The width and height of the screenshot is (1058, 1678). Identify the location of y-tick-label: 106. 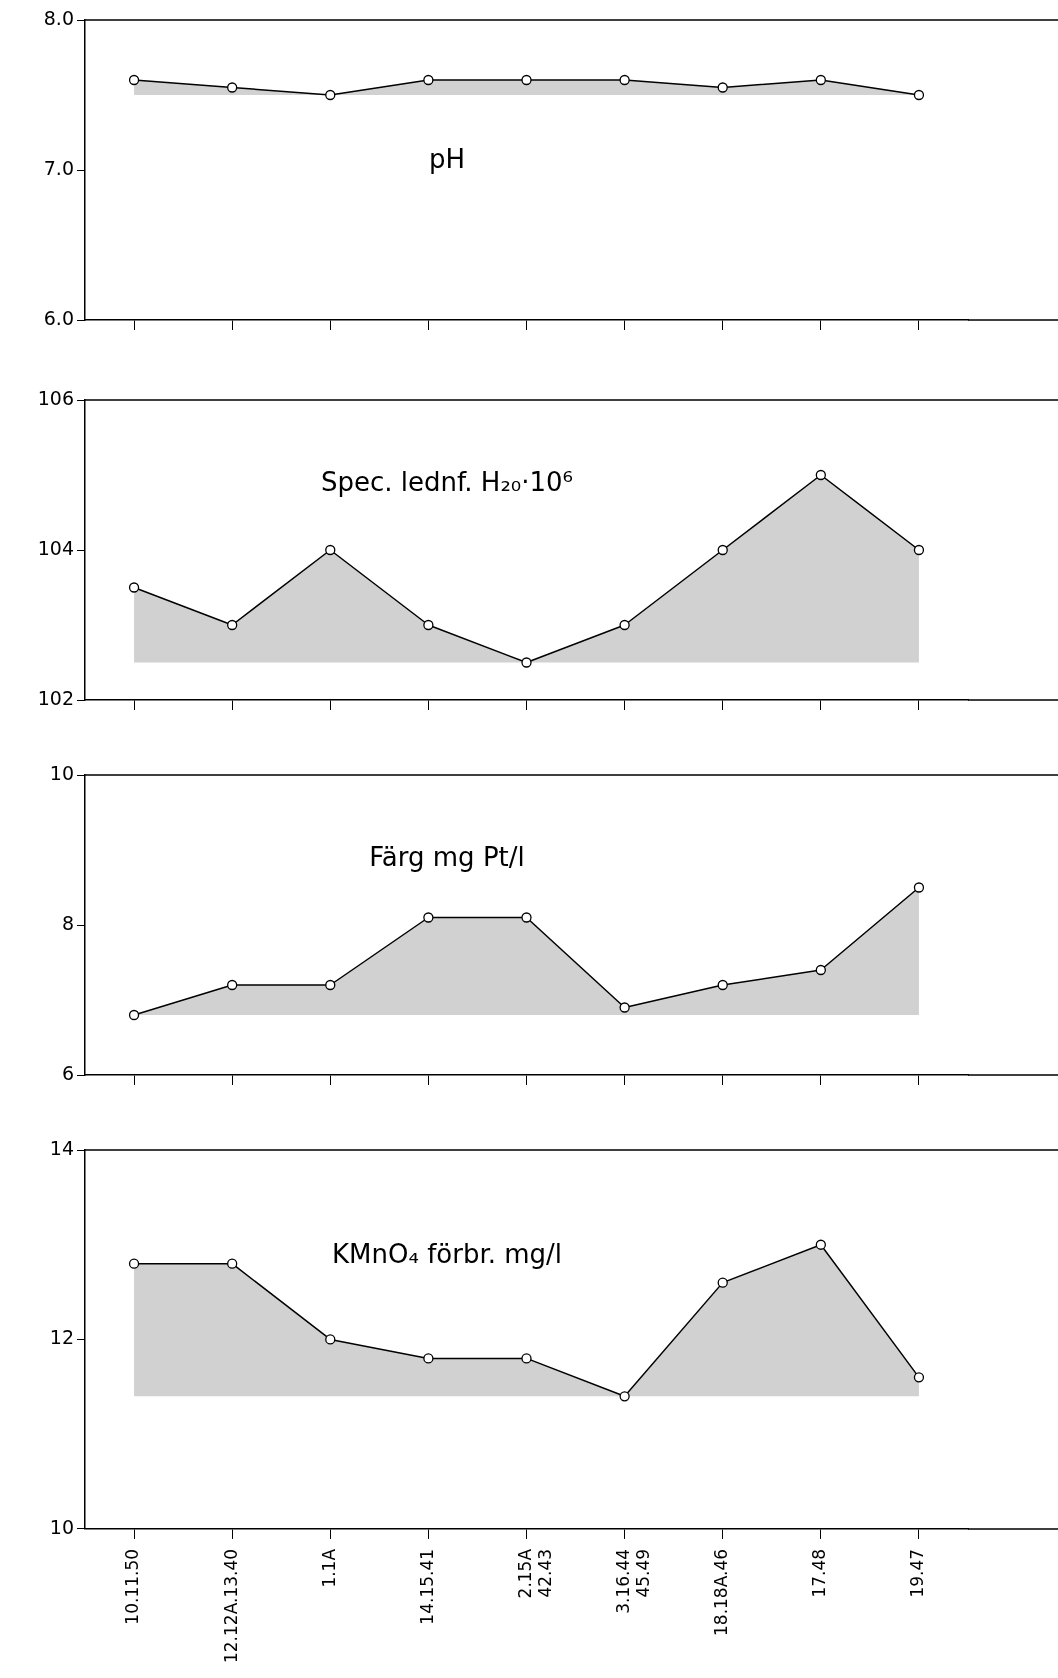
(55, 397).